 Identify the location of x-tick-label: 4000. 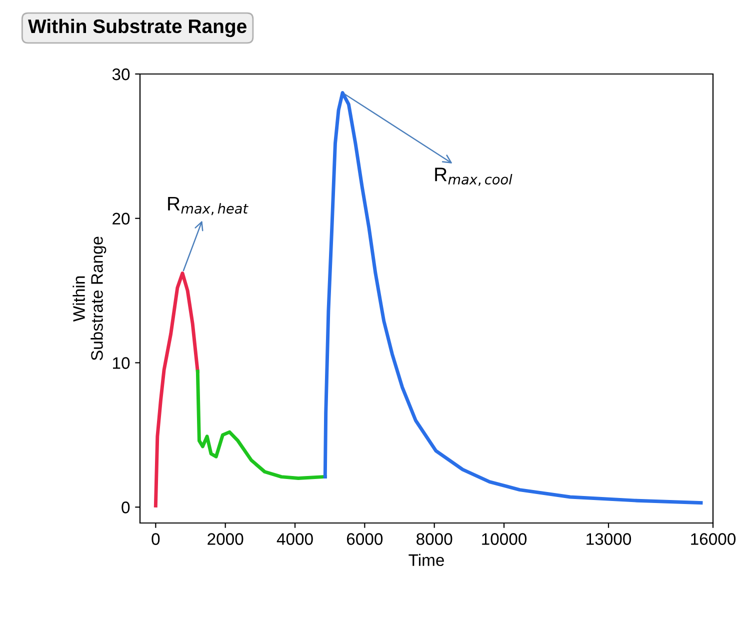
(294, 539).